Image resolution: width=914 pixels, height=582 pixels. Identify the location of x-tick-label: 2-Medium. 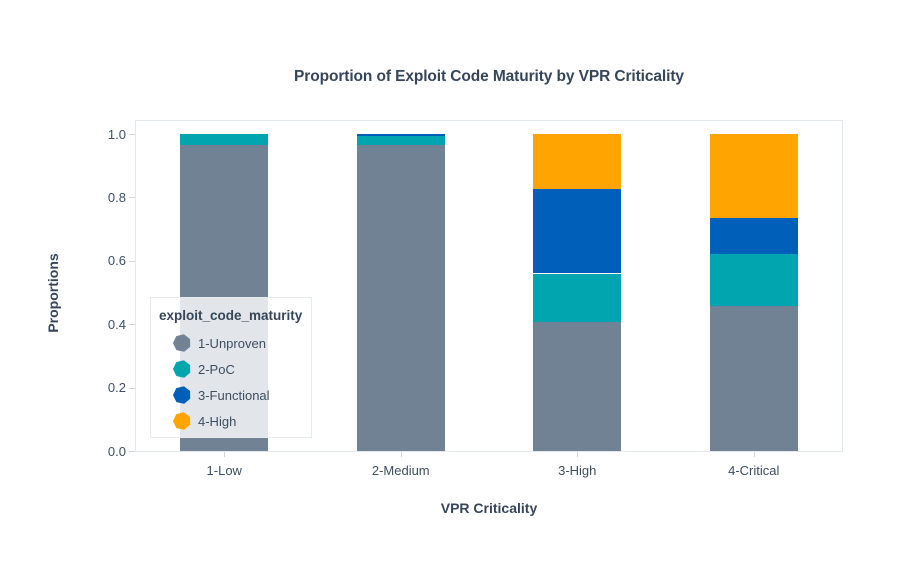
(400, 470).